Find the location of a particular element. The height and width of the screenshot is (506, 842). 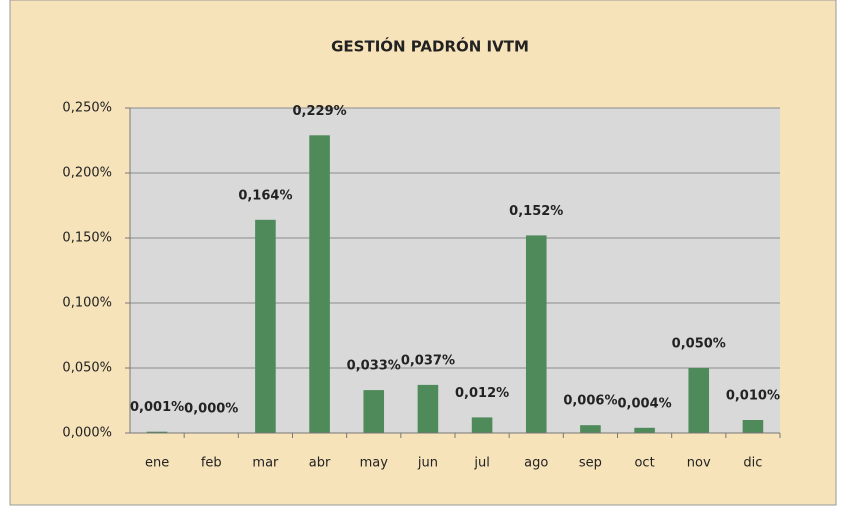

value-label: 0,229% is located at coordinates (320, 111).